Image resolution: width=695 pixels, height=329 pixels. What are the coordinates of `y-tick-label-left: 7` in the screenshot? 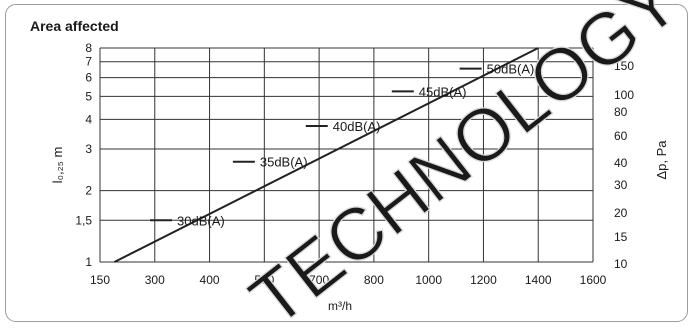 It's located at (88, 62).